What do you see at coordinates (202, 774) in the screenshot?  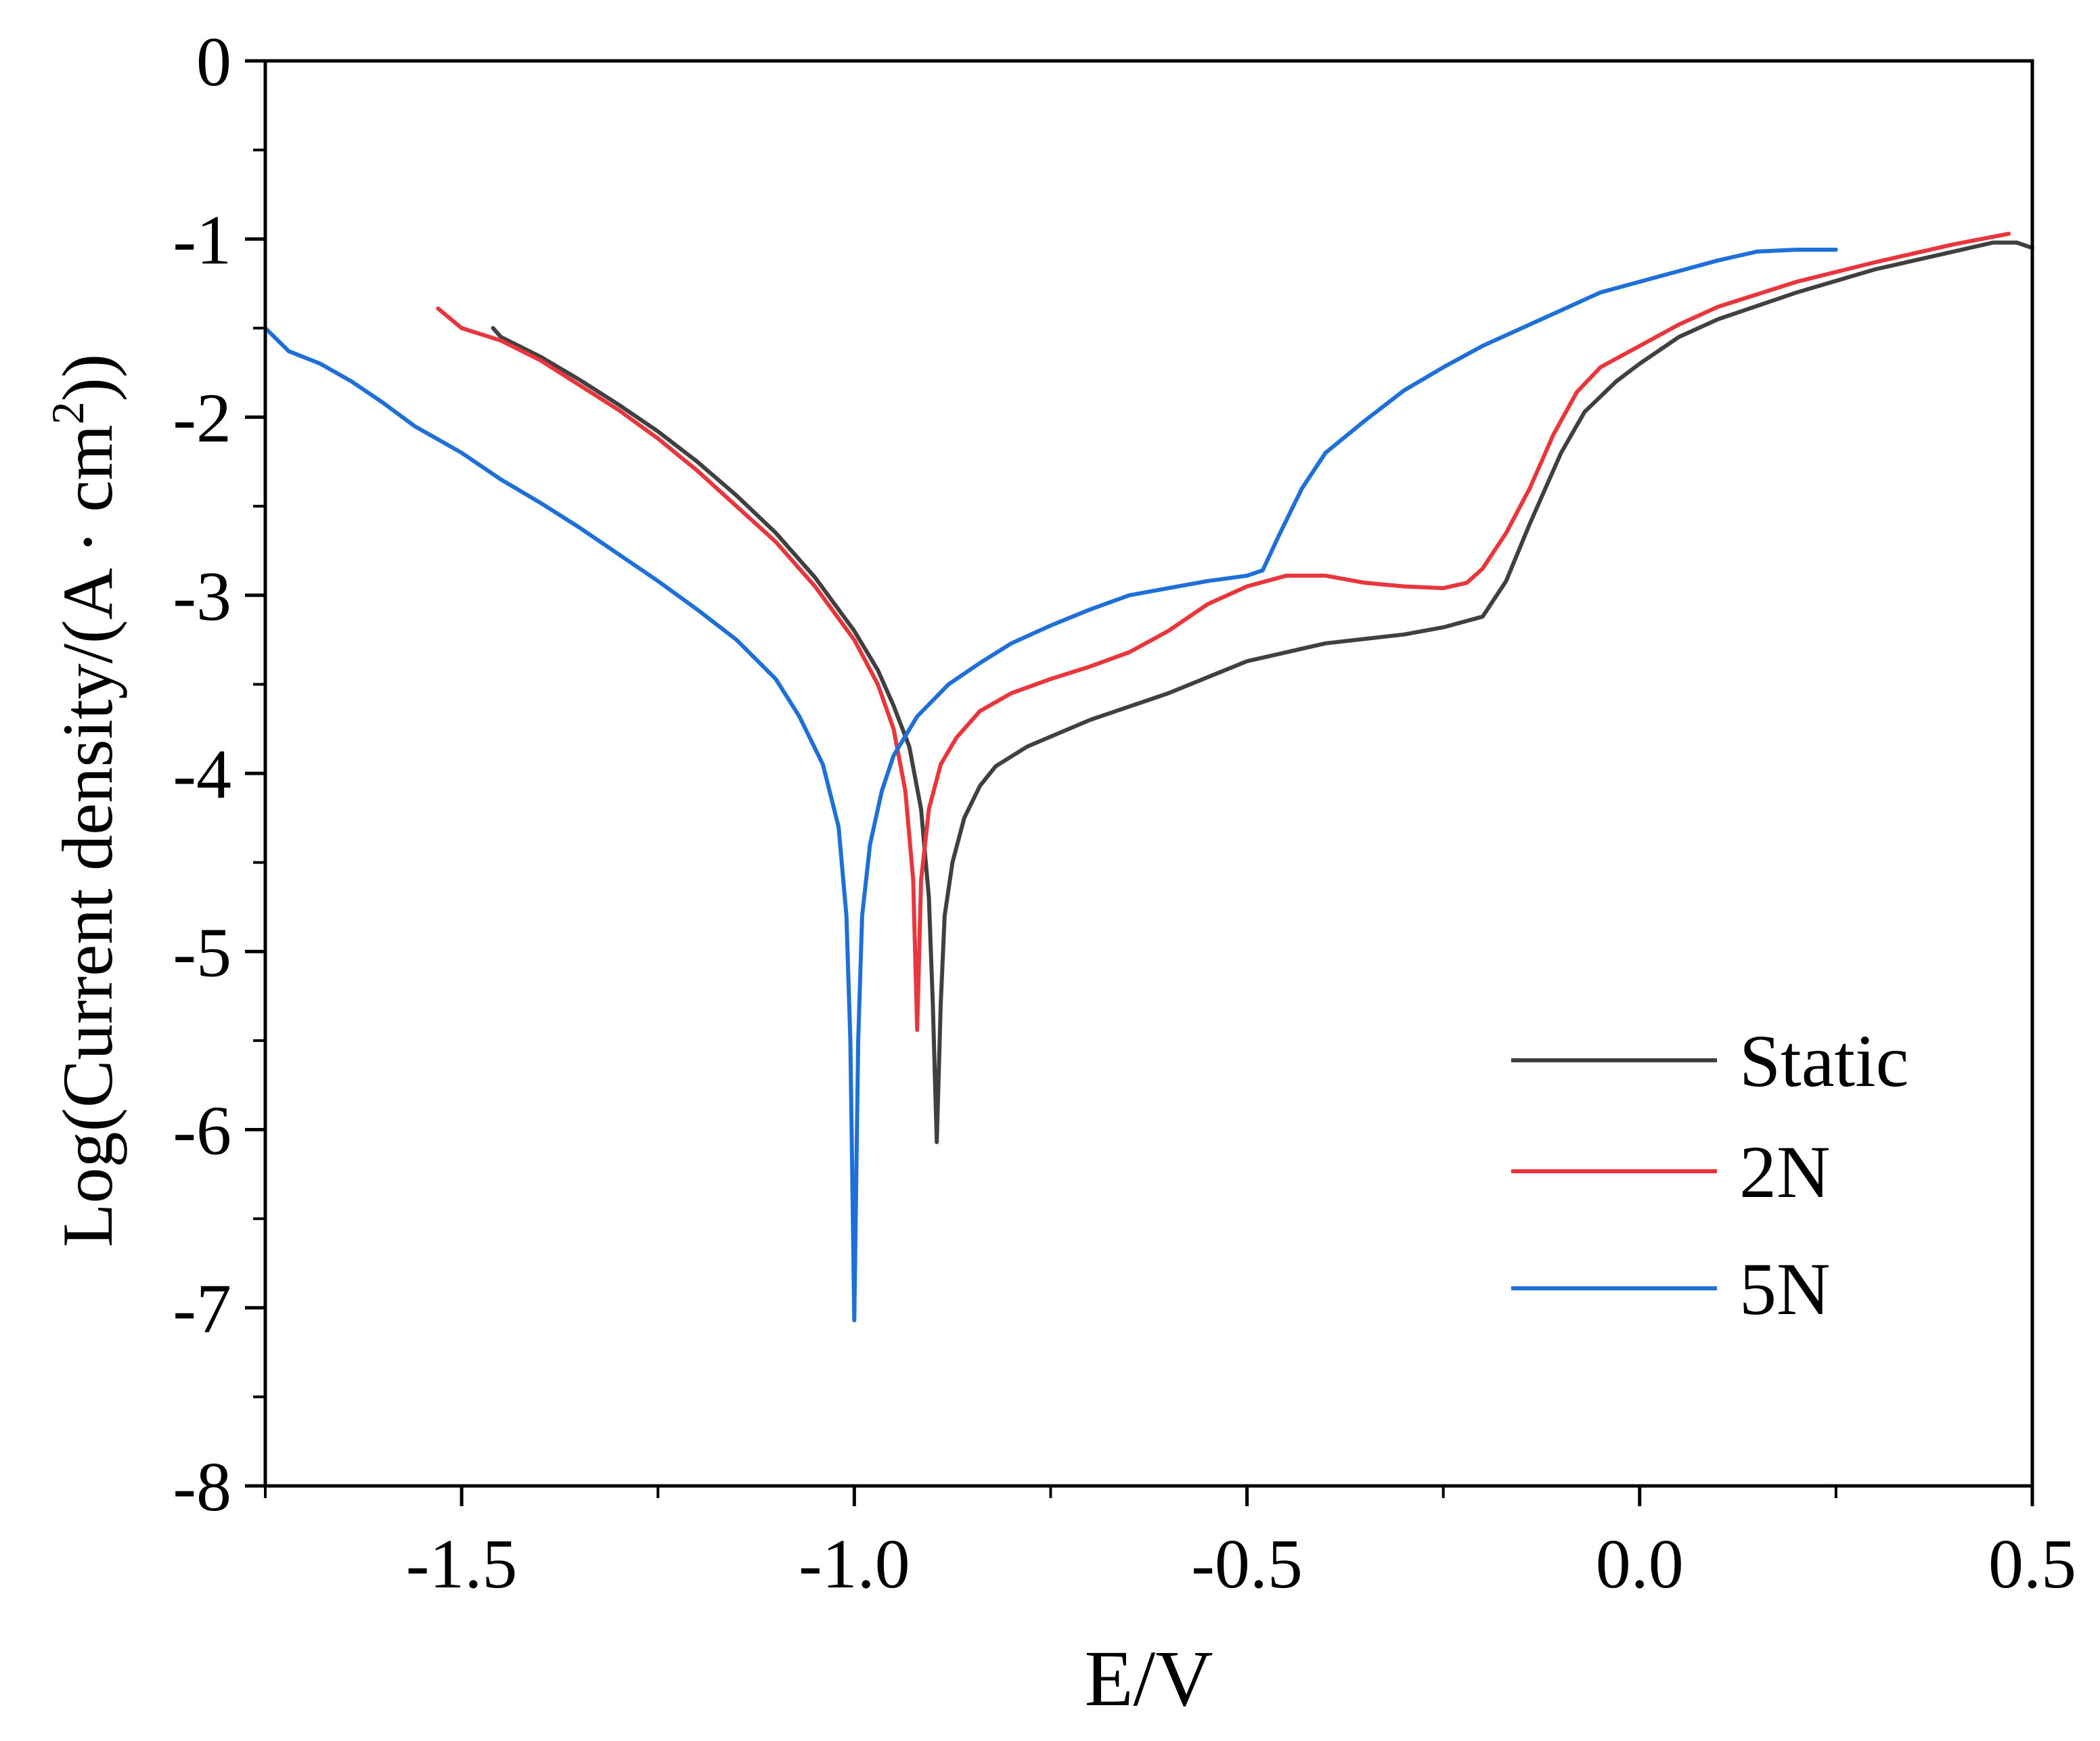 I see `y-tick-label: -4` at bounding box center [202, 774].